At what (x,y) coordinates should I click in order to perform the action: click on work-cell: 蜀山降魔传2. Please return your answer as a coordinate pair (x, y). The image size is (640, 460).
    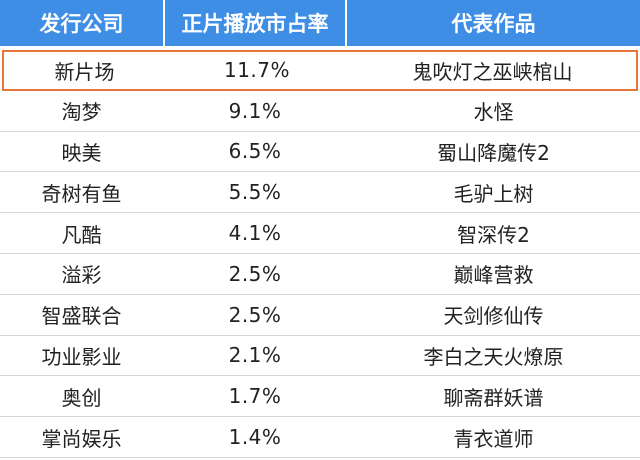
    Looking at the image, I should click on (493, 152).